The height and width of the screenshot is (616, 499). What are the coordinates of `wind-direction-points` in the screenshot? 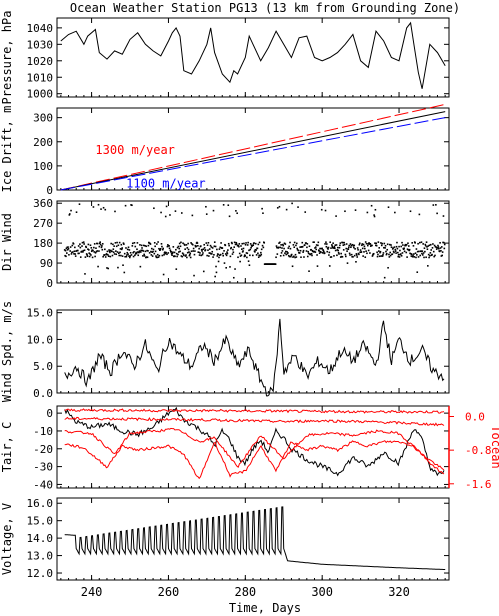 It's located at (254, 240).